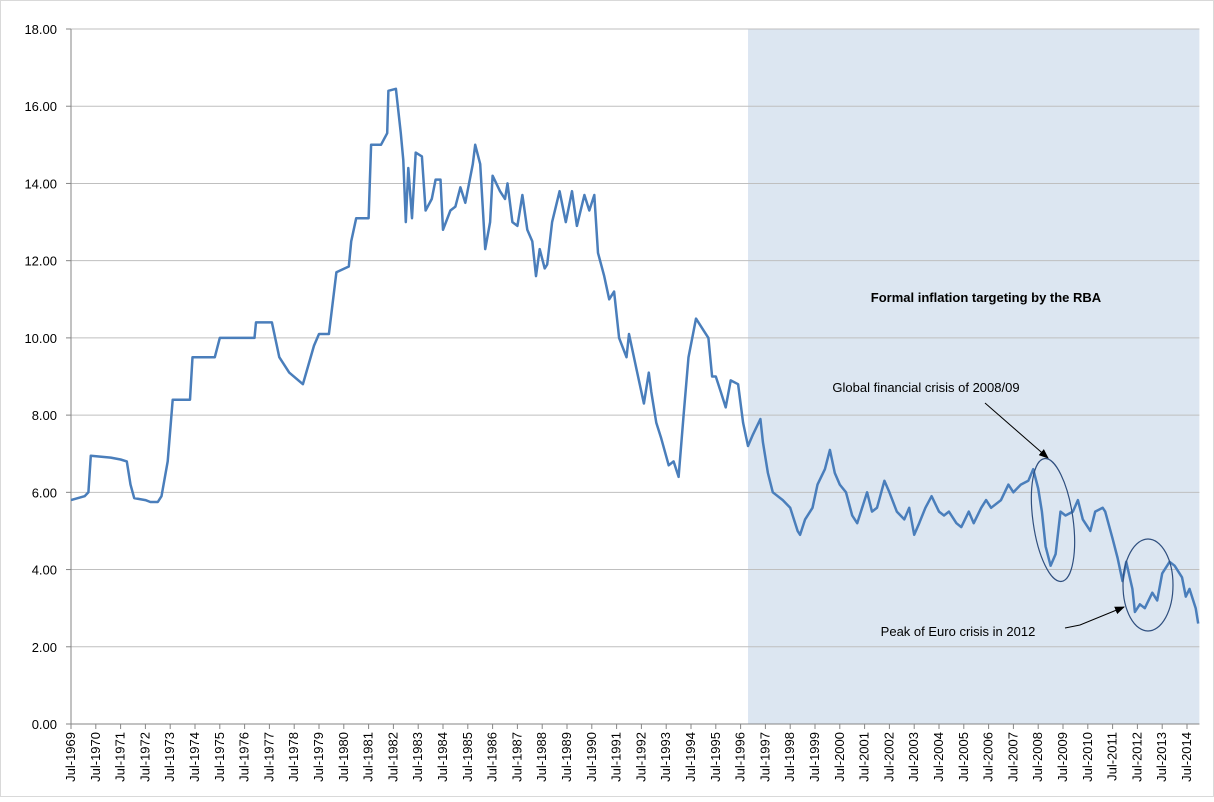 This screenshot has height=802, width=1214. What do you see at coordinates (467, 757) in the screenshot?
I see `x-tick-label: Jul-1985` at bounding box center [467, 757].